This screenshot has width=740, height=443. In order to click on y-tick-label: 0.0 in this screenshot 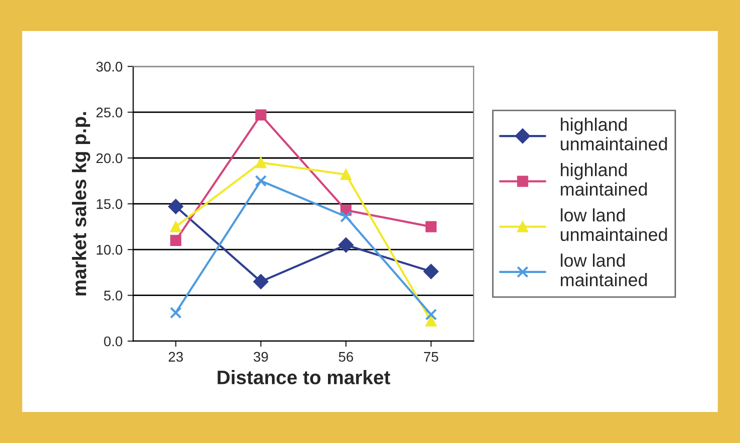, I will do `click(113, 341)`.